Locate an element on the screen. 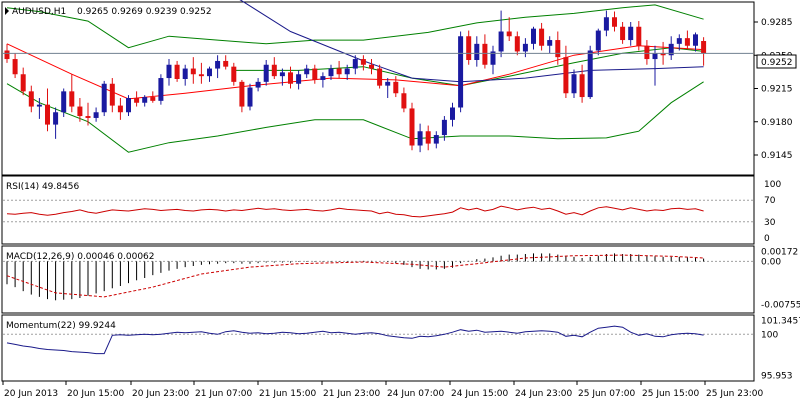  time-tick-label: 24 Jun 15:00 is located at coordinates (479, 394).